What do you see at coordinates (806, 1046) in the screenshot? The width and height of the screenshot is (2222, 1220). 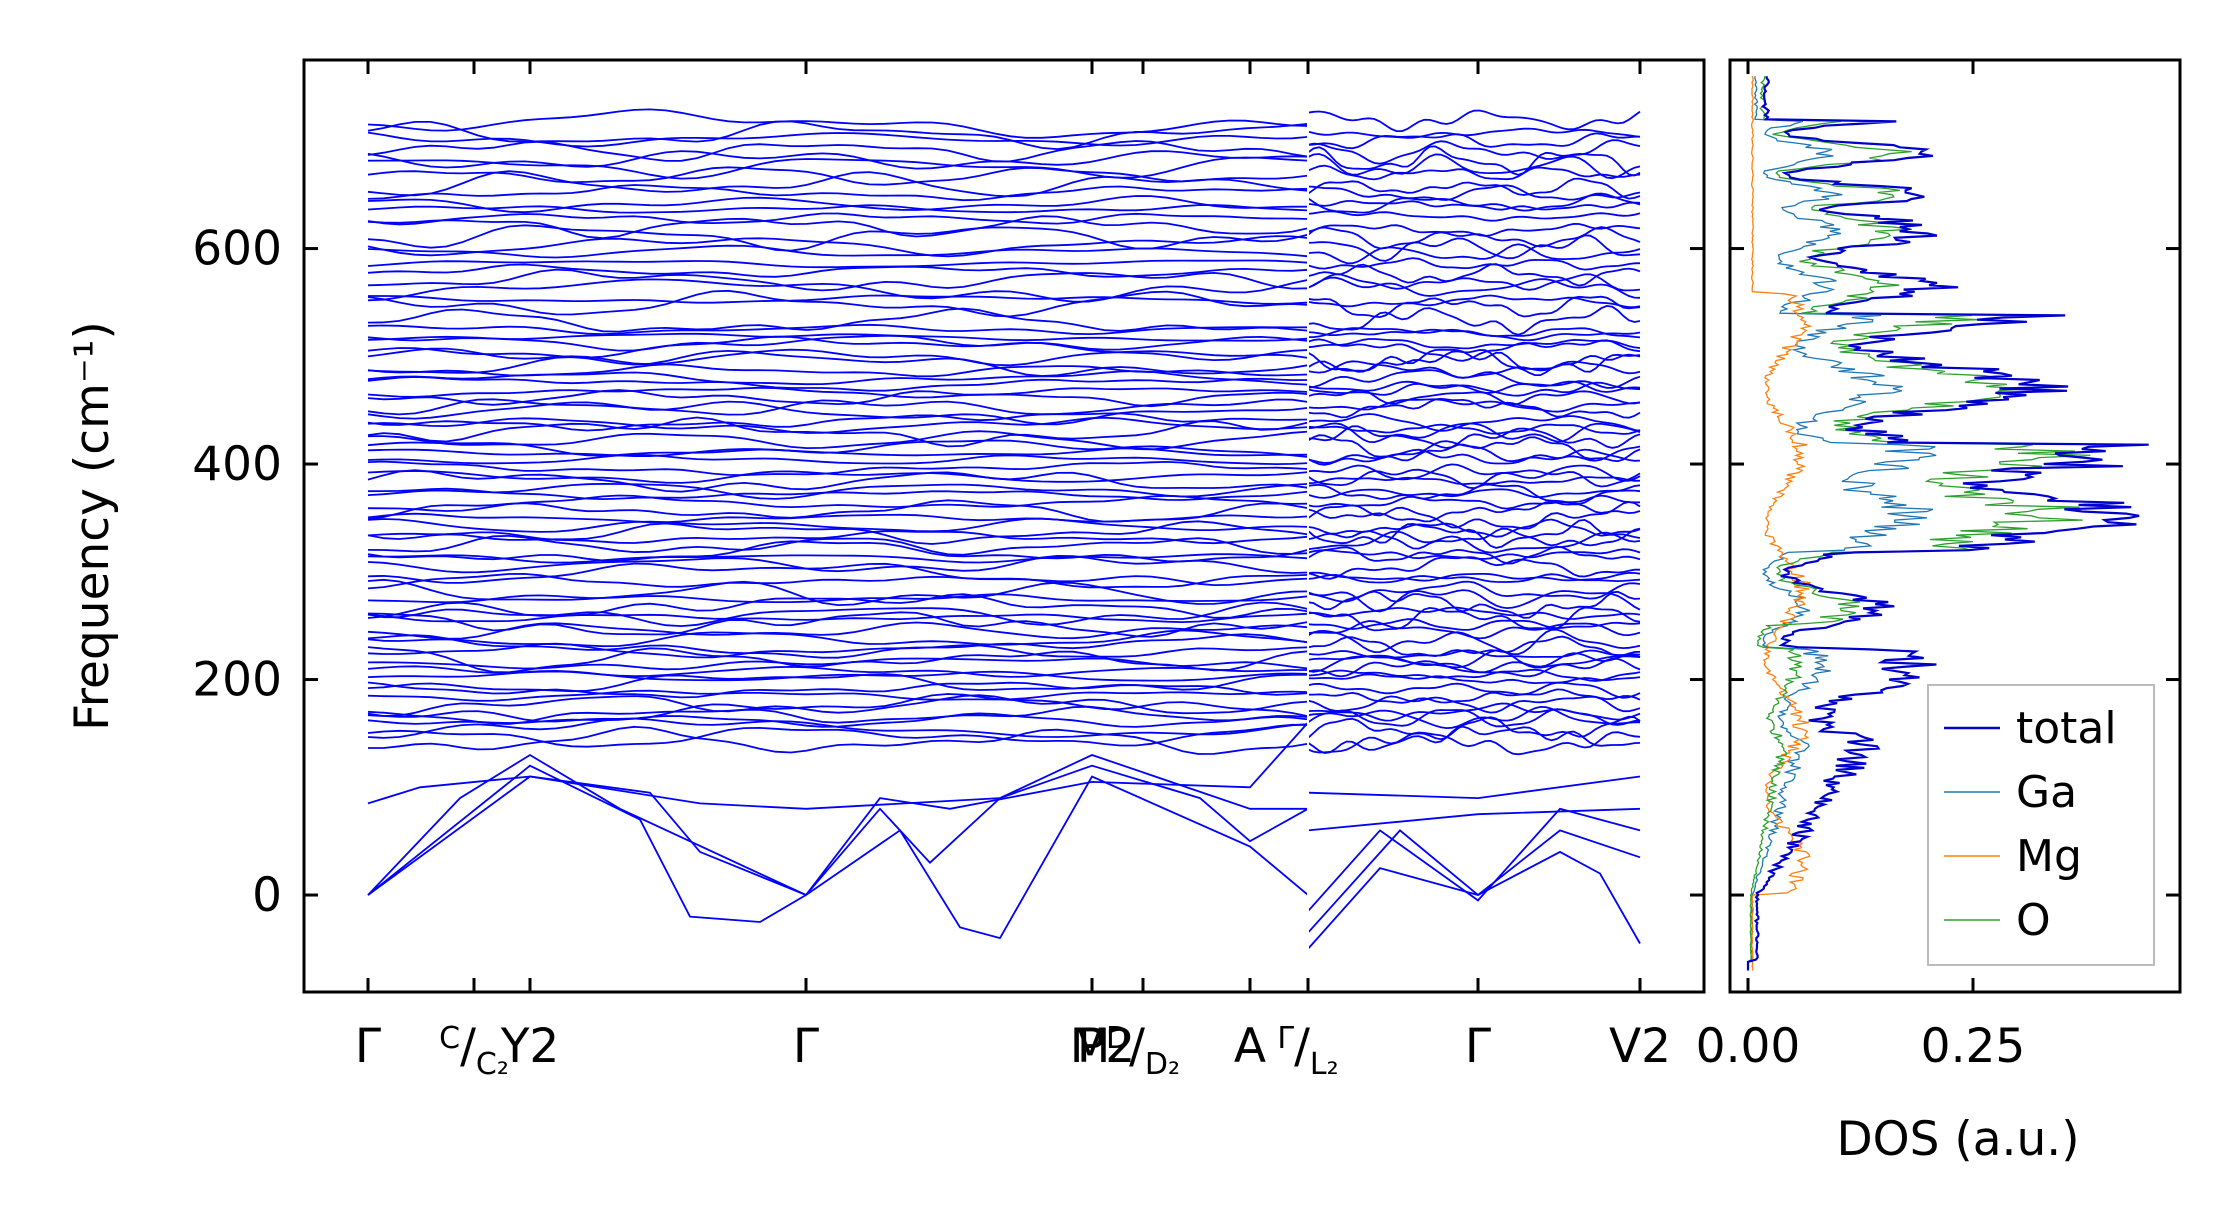 I see `band-x-tick-label-3: Γ` at bounding box center [806, 1046].